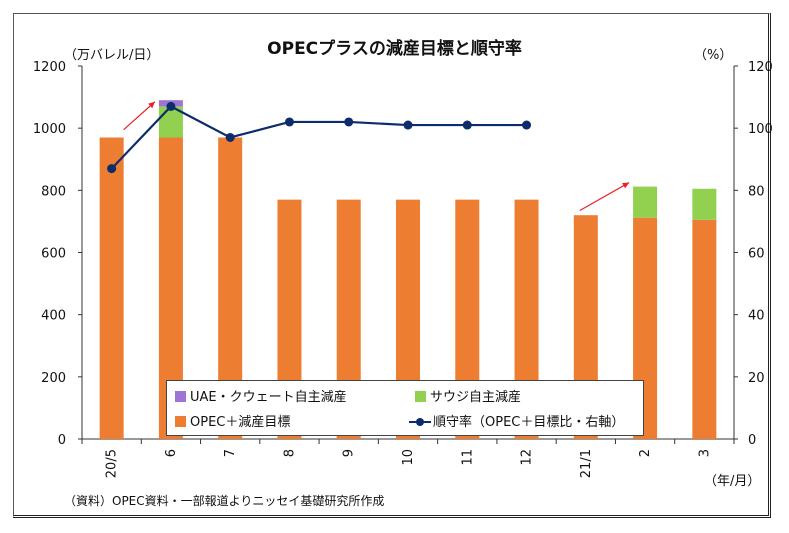  I want to click on legend-label-compliance: 順守率（OPEC＋目標比・右軸）, so click(529, 422).